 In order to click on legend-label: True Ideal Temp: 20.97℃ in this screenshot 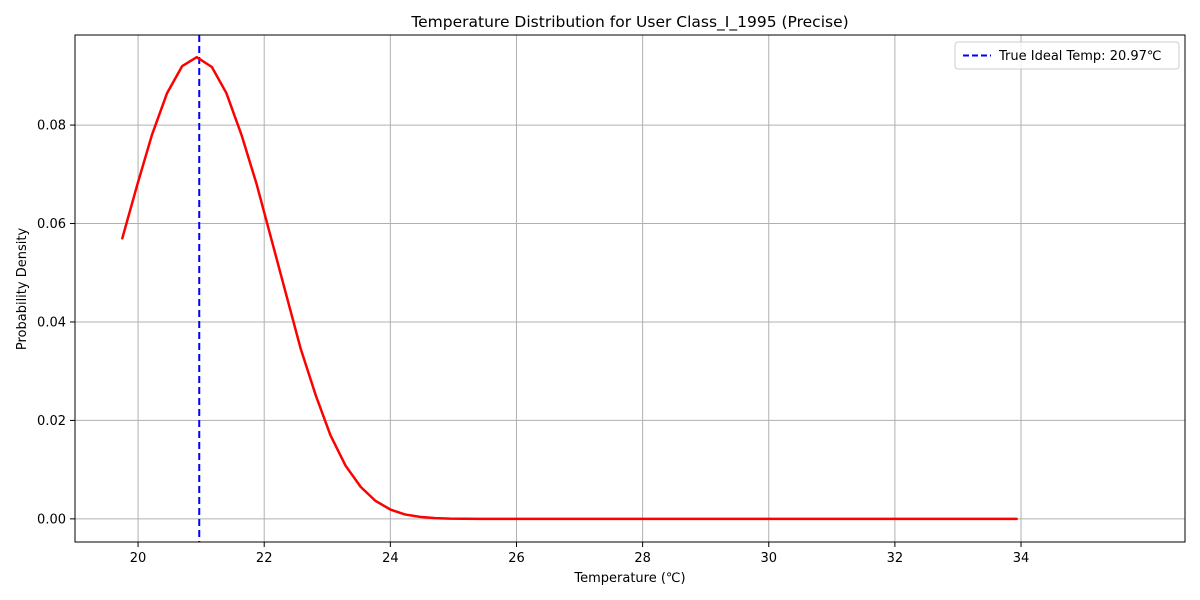, I will do `click(1080, 56)`.